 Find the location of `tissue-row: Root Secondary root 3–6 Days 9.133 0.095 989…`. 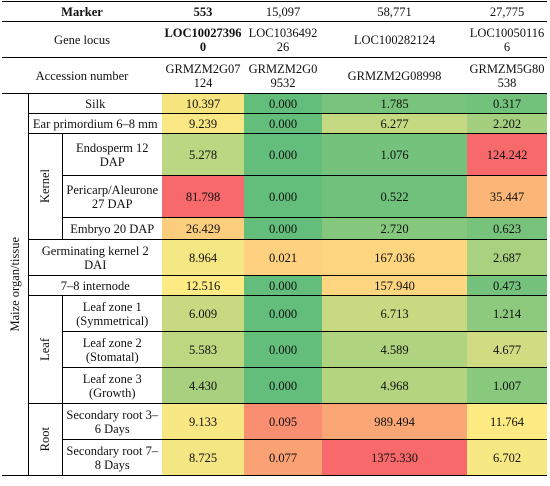

tissue-row: Root Secondary root 3–6 Days 9.133 0.095 989… is located at coordinates (274, 439).